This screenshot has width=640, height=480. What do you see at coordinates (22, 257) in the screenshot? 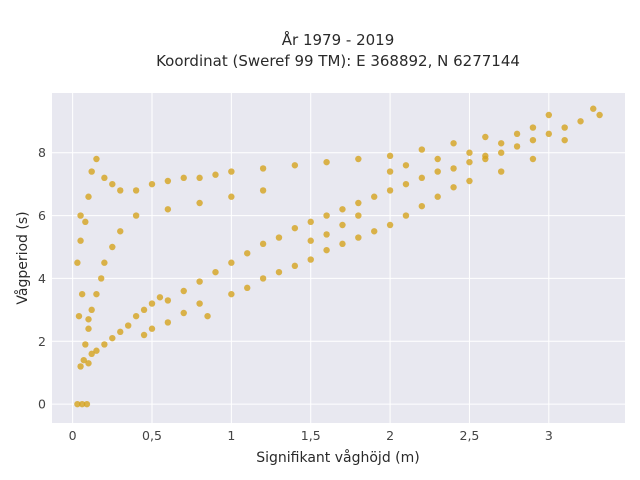
I see `y-axis-label: Vågperiod (s)` at bounding box center [22, 257].